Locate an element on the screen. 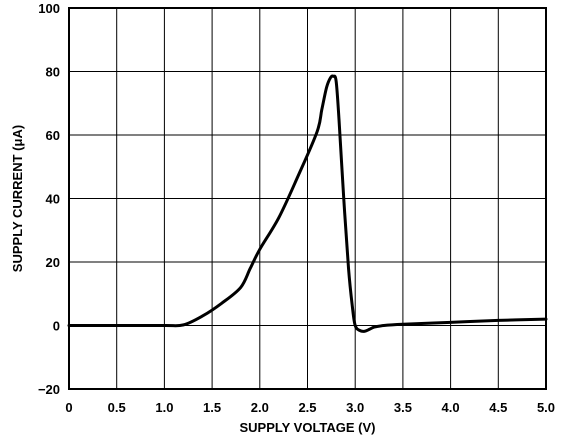  y-axis-label: SUPPLY CURRENT (μA) is located at coordinates (17, 198).